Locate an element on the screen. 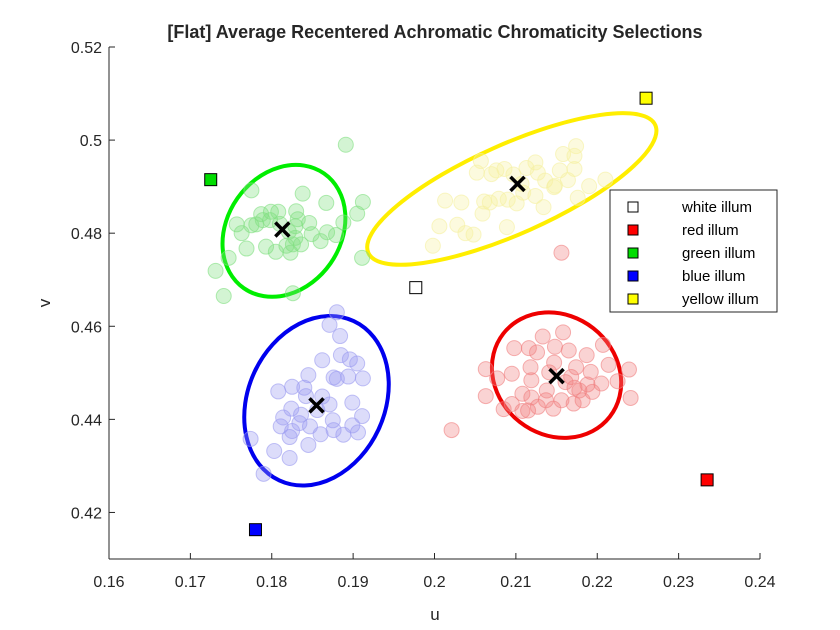 Image resolution: width=840 pixels, height=630 pixels. mean-marker-green is located at coordinates (282, 229).